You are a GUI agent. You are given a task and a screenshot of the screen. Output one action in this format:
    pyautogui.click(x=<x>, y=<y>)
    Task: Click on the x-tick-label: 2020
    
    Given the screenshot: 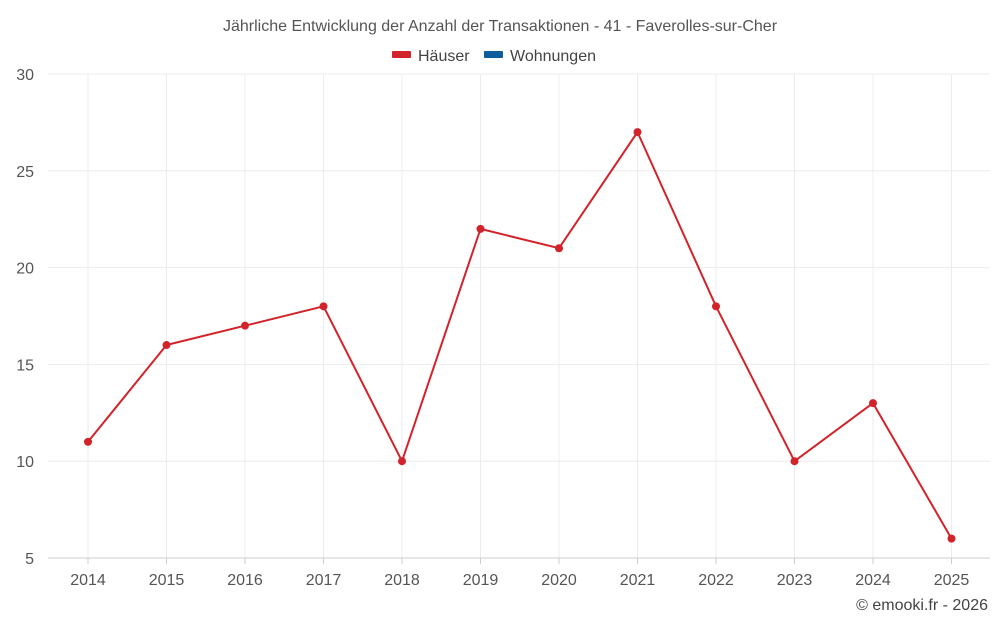 What is the action you would take?
    pyautogui.click(x=559, y=580)
    